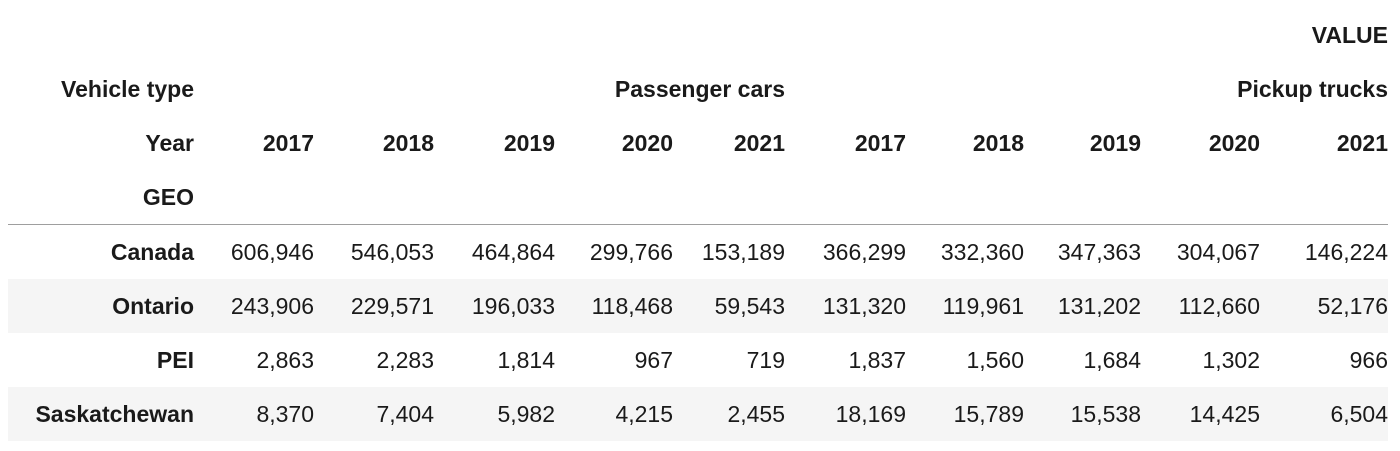 The height and width of the screenshot is (451, 1400). What do you see at coordinates (864, 251) in the screenshot?
I see `table-cell: 366,299` at bounding box center [864, 251].